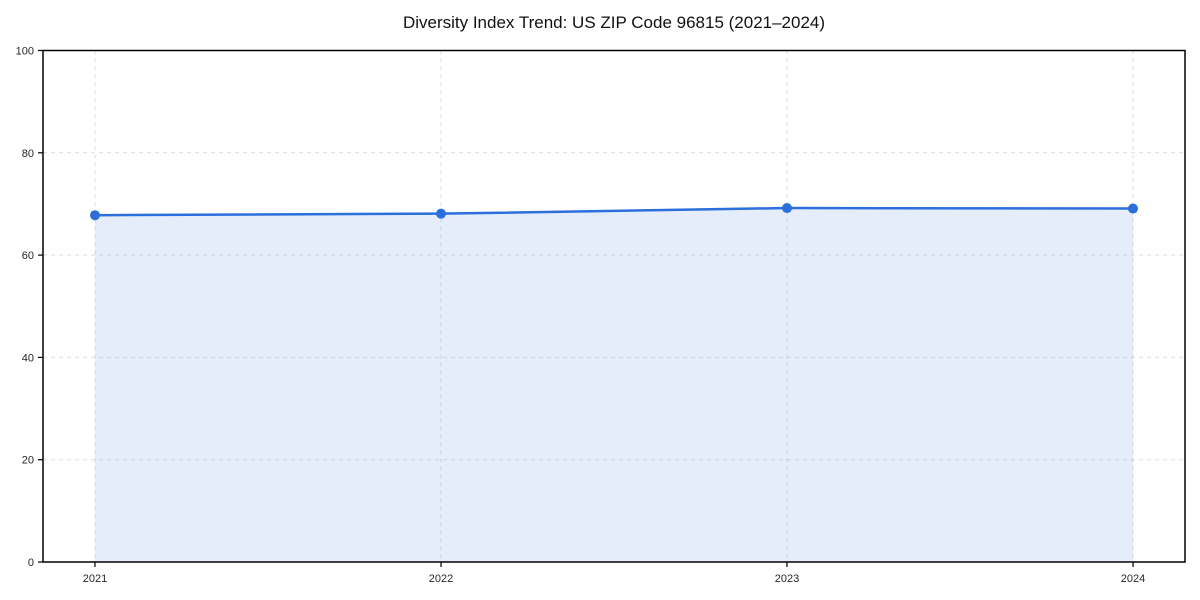  What do you see at coordinates (1133, 579) in the screenshot?
I see `x-axis-tick-label: 2024` at bounding box center [1133, 579].